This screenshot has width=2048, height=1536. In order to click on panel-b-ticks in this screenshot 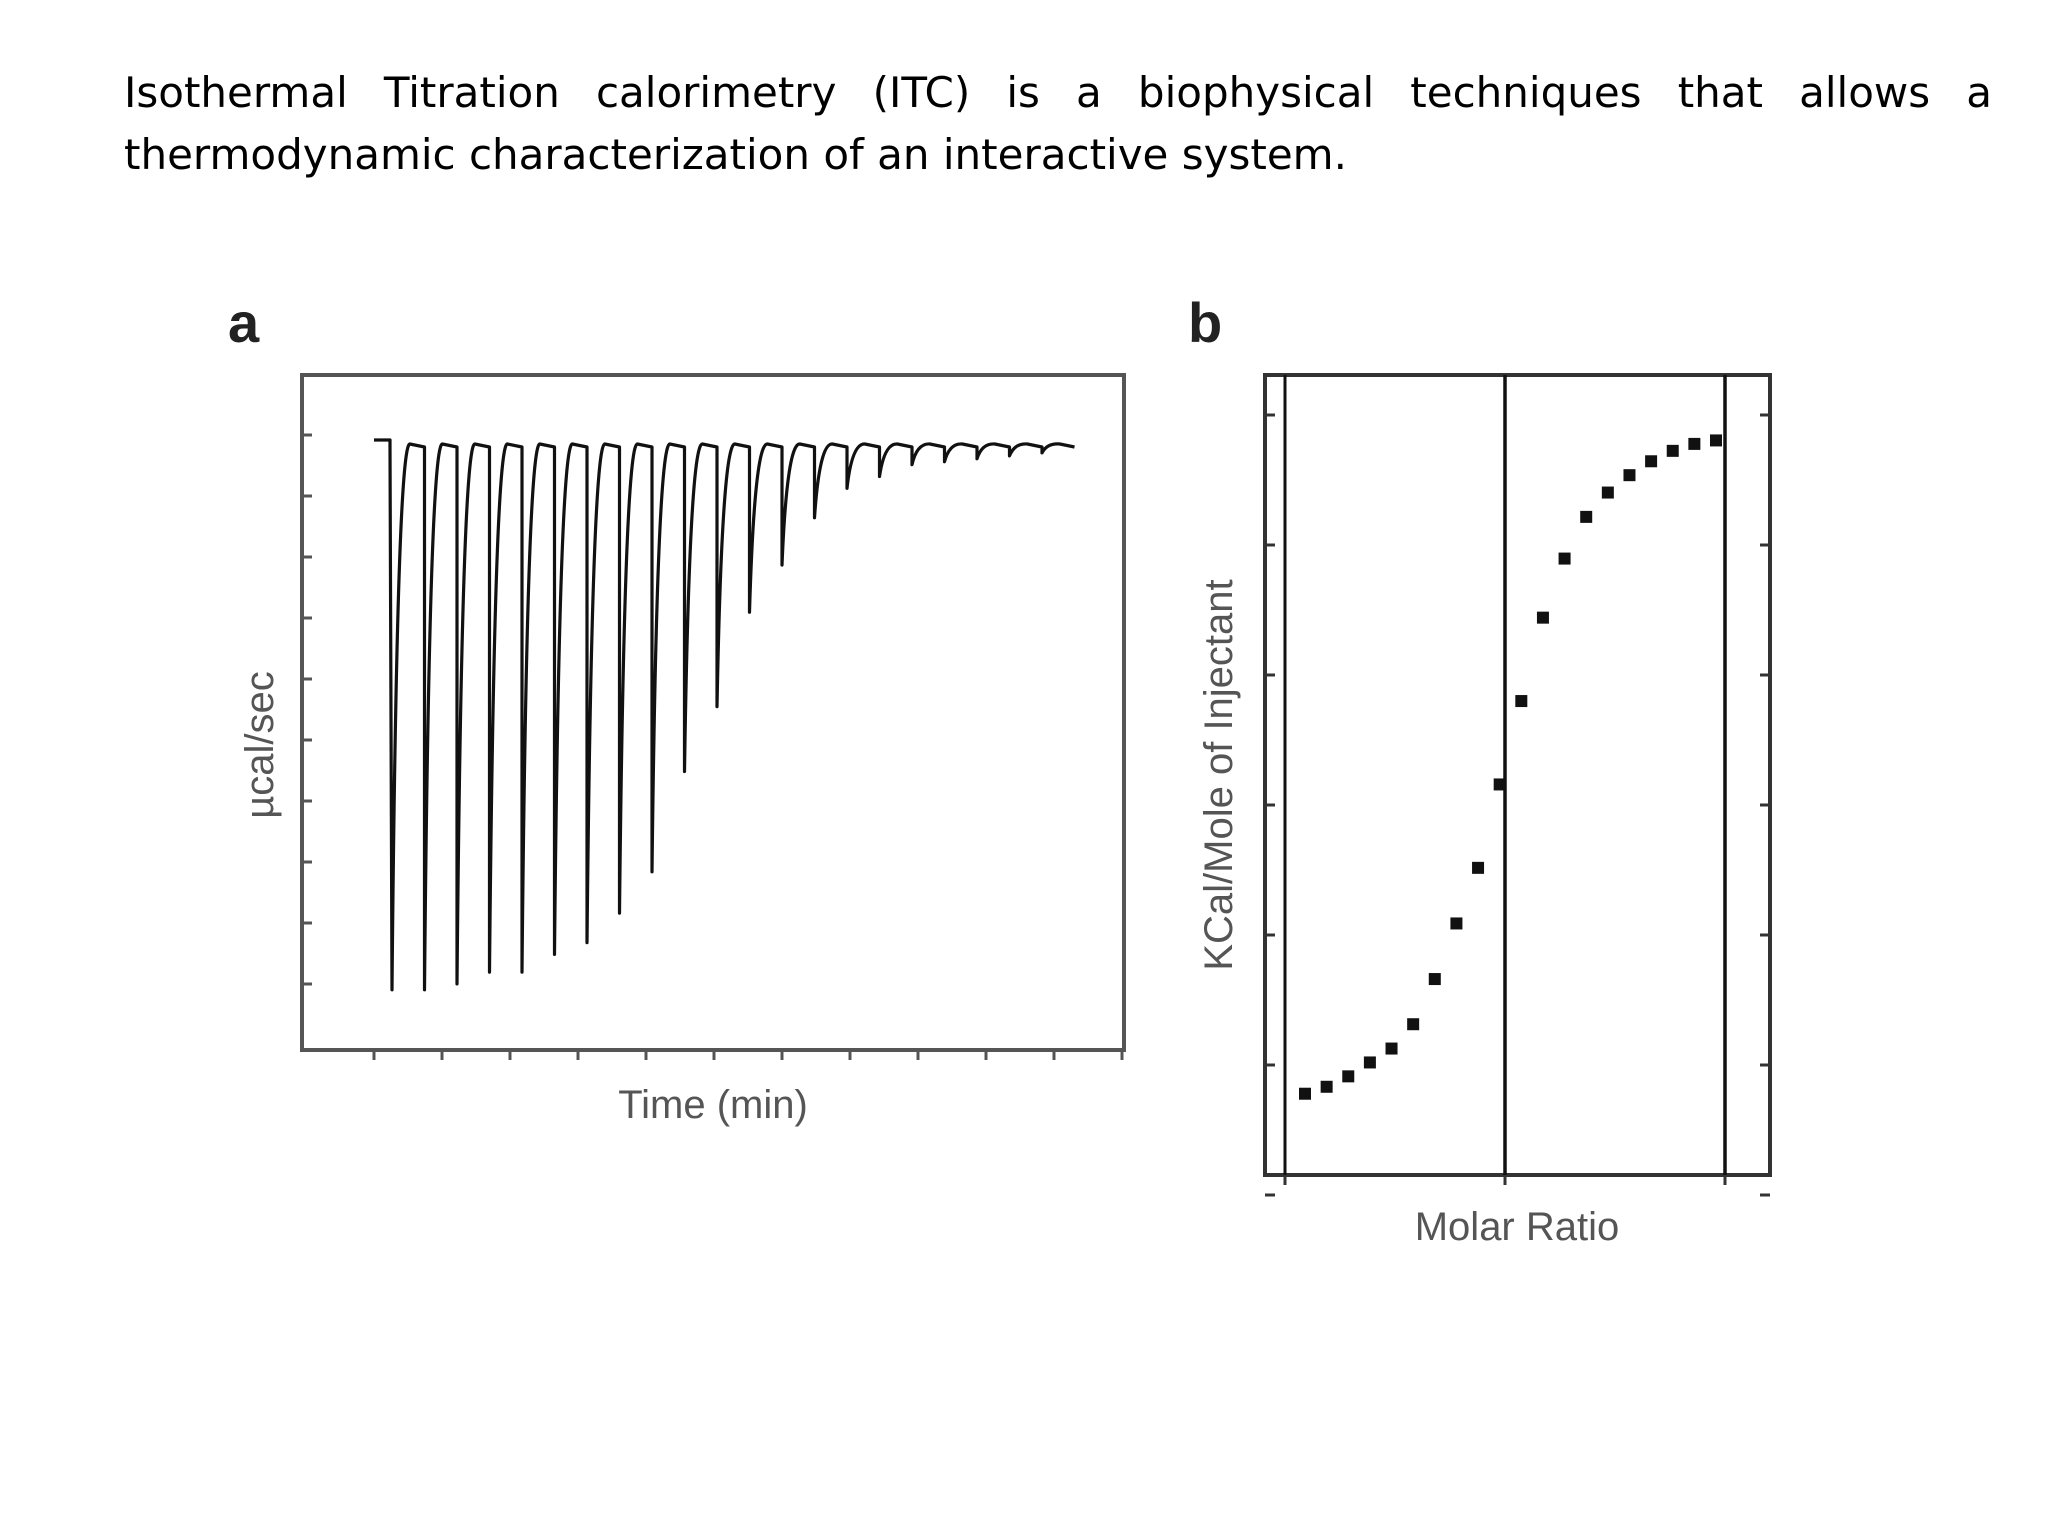, I will do `click(1517, 805)`.